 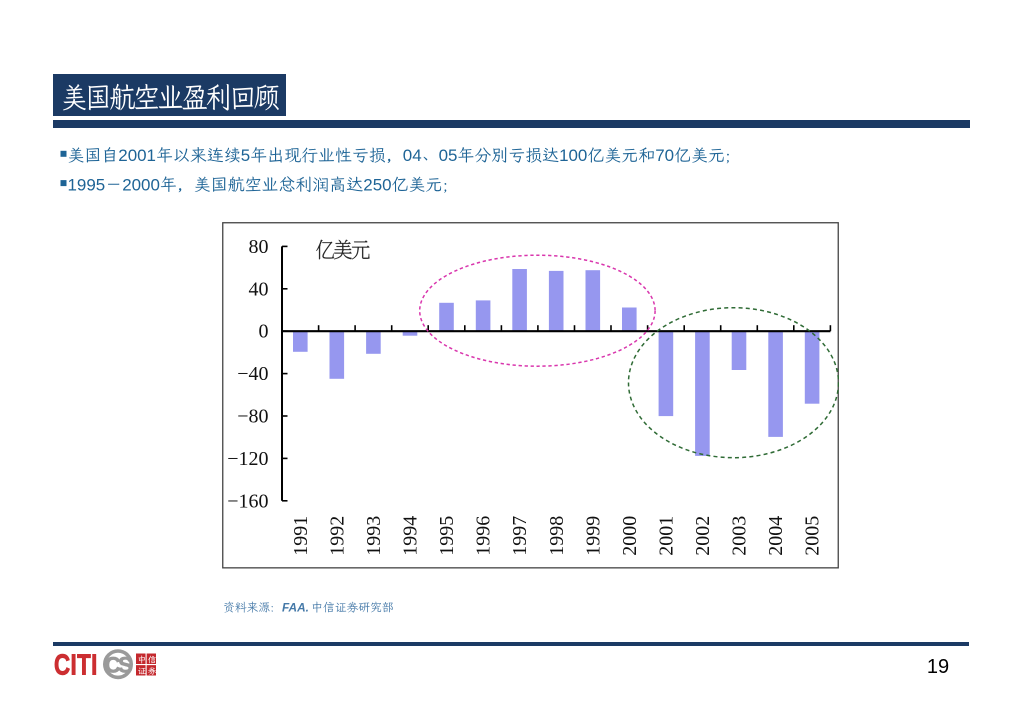 What do you see at coordinates (258, 247) in the screenshot?
I see `svg-text: 80` at bounding box center [258, 247].